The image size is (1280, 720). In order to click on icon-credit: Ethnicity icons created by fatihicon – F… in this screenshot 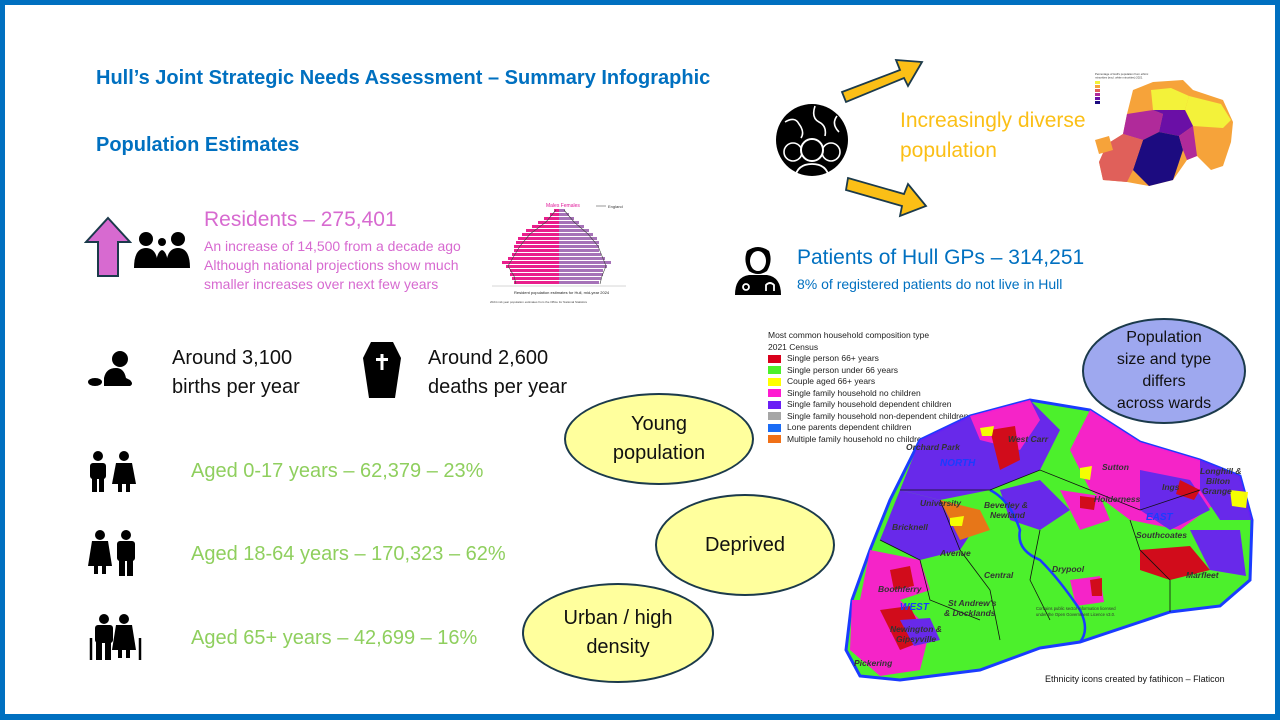, I will do `click(1135, 679)`.